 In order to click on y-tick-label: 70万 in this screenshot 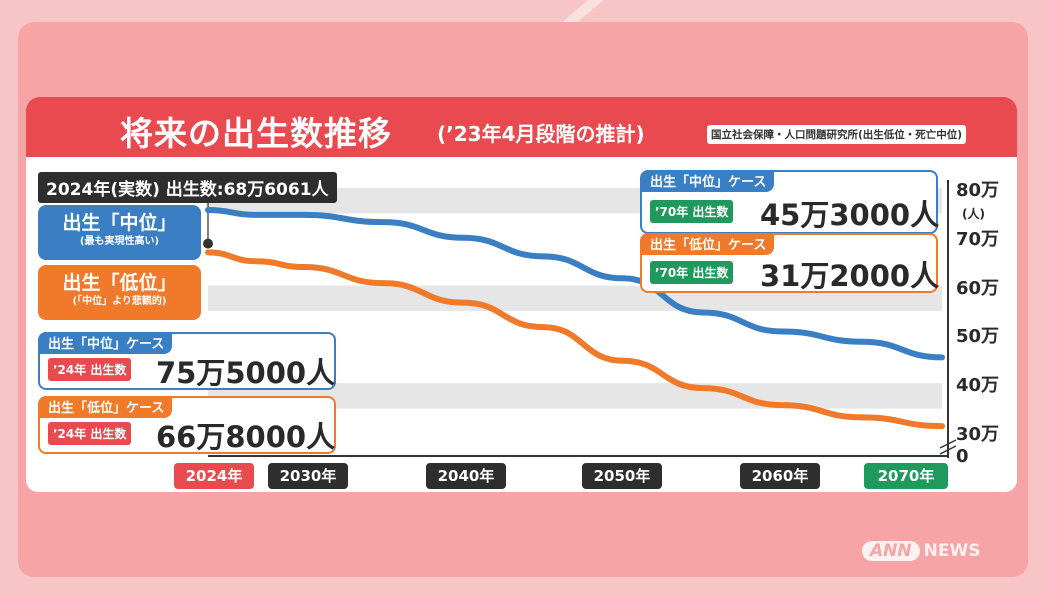, I will do `click(978, 239)`.